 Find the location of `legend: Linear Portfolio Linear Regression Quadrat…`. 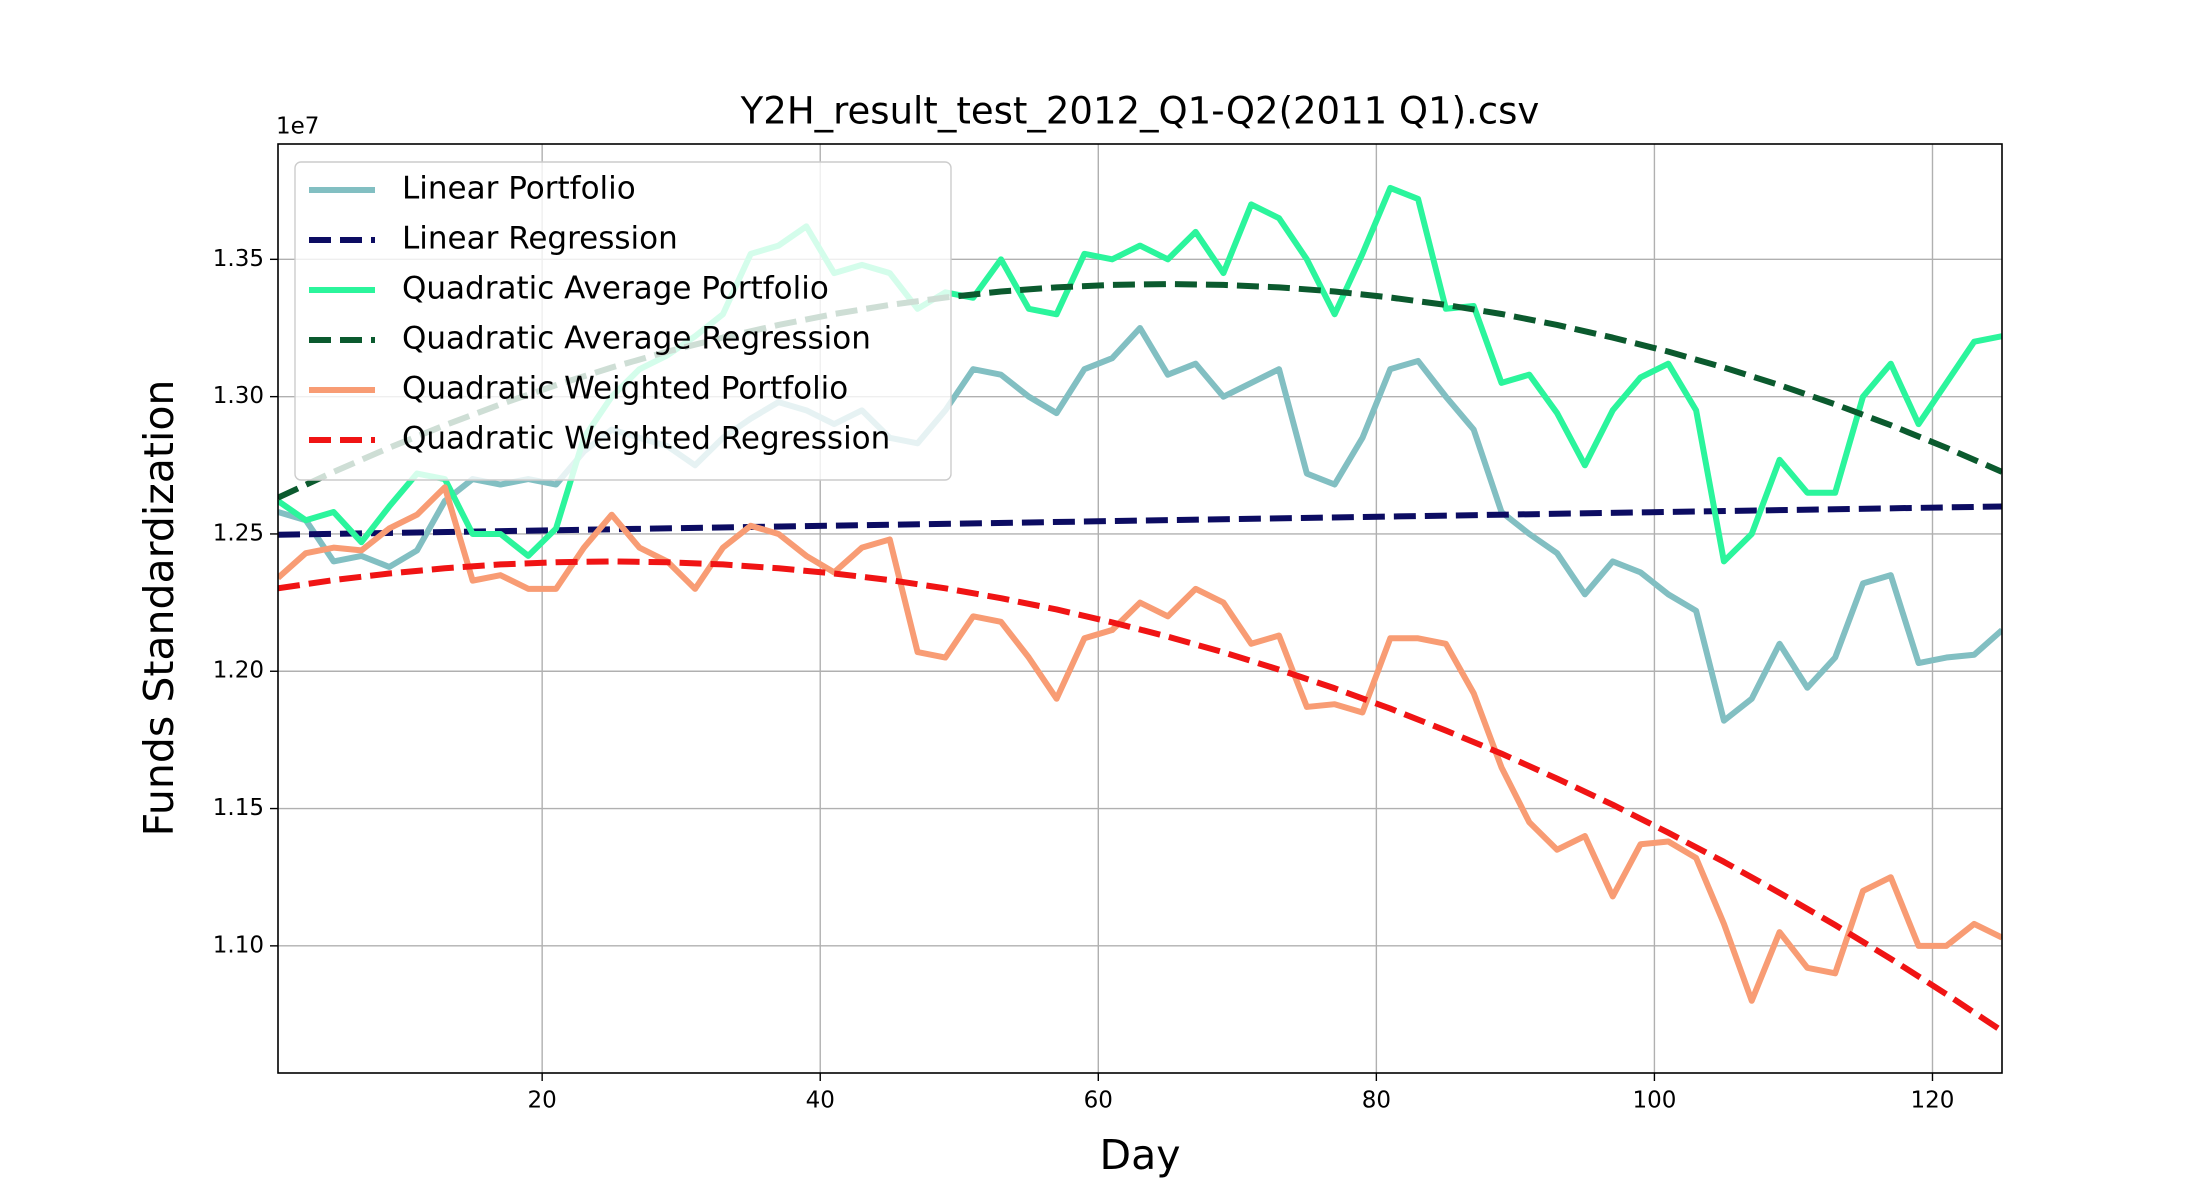

legend: Linear Portfolio Linear Regression Quadrat… is located at coordinates (623, 321).